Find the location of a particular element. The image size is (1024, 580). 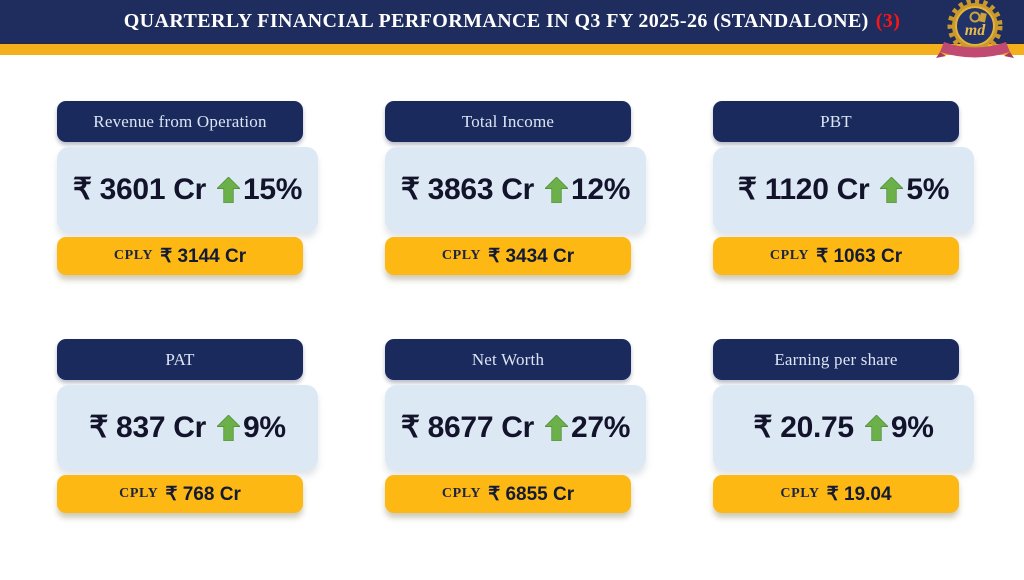

card-header: Revenue from Operation is located at coordinates (180, 121).